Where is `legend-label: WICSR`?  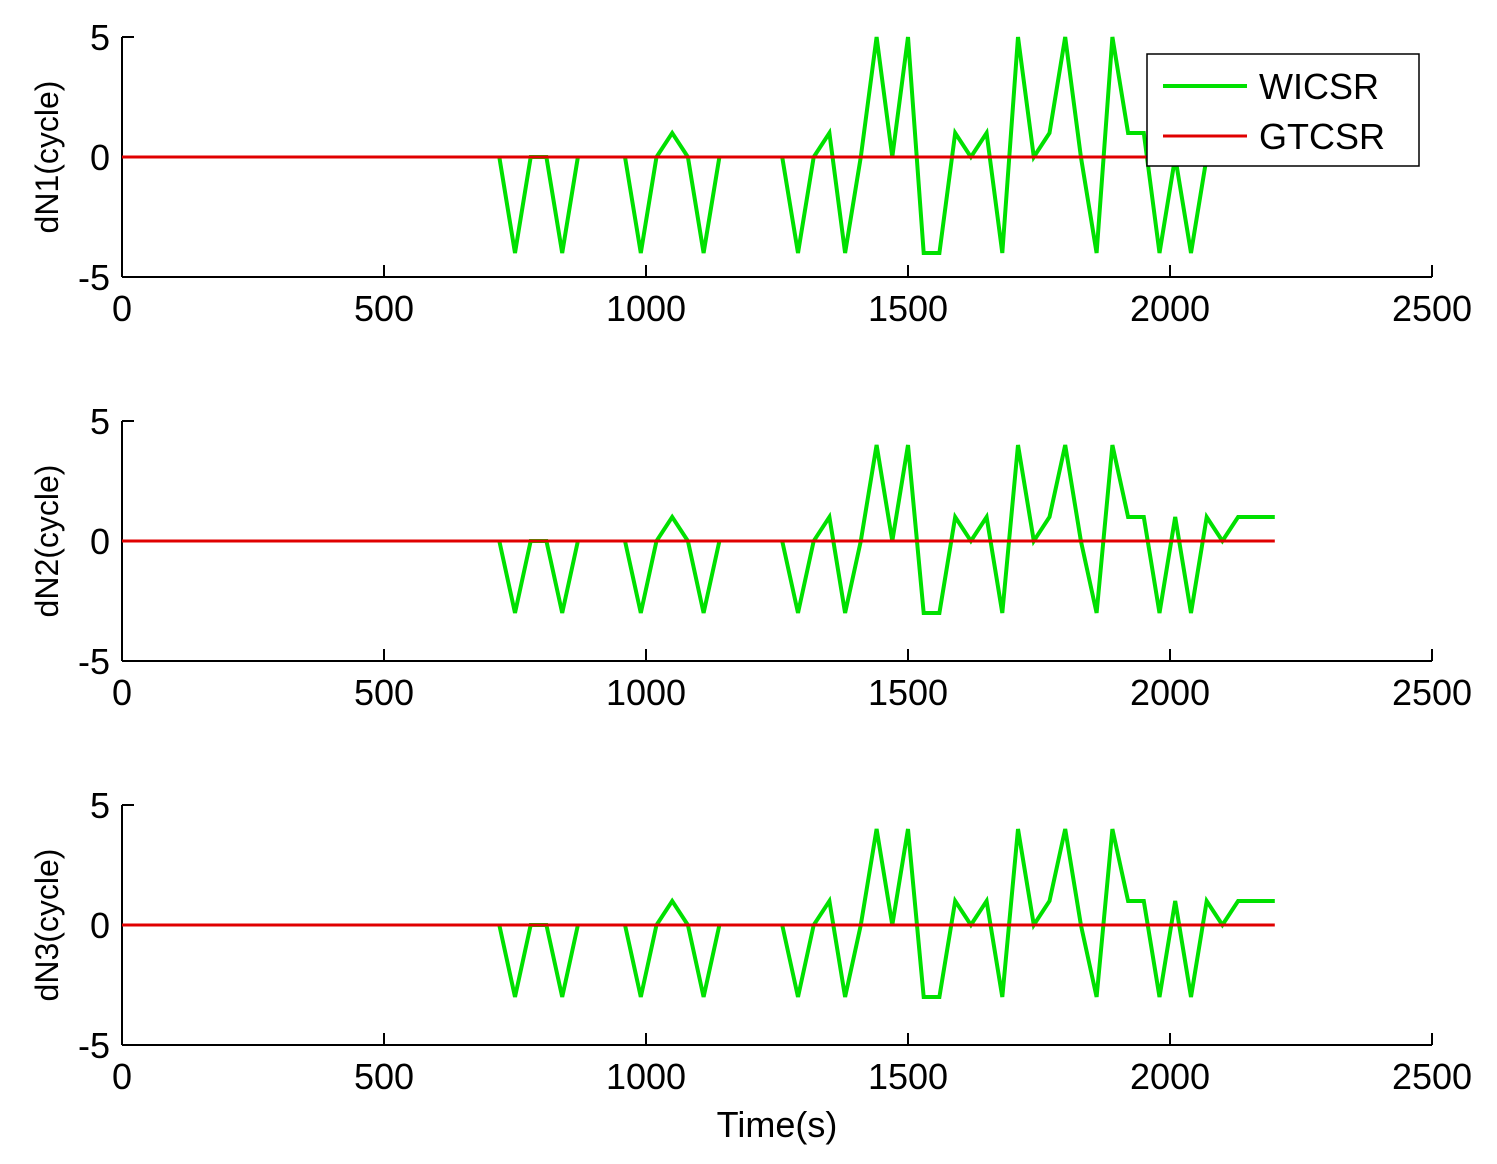
legend-label: WICSR is located at coordinates (1319, 86).